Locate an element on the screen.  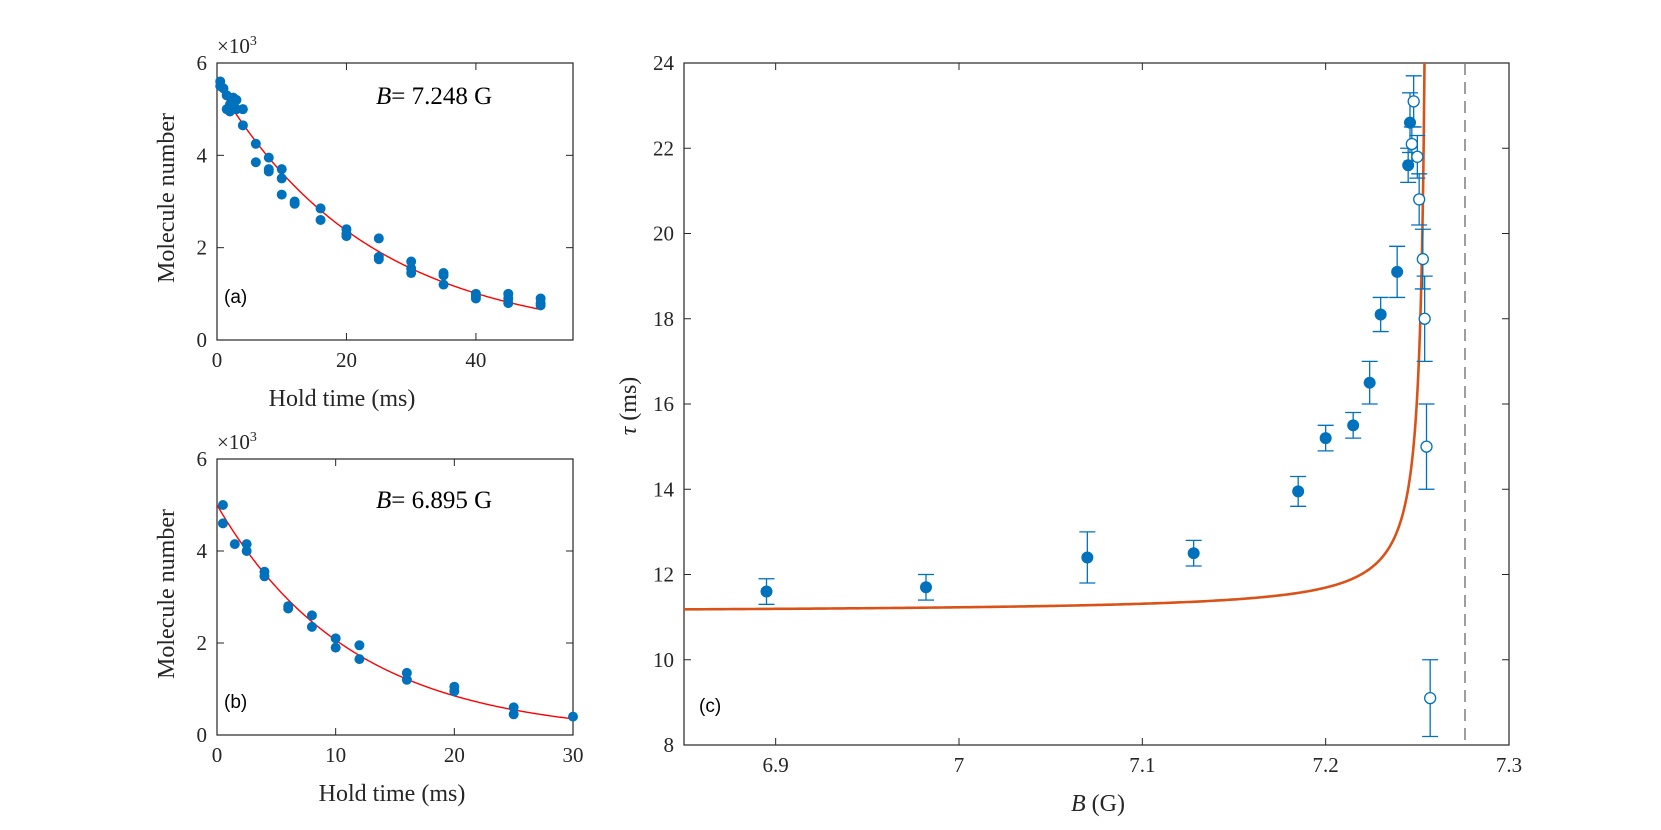
panel-b-ticks: 0 10 20 30 0 2 4 6 is located at coordinates (390, 607).